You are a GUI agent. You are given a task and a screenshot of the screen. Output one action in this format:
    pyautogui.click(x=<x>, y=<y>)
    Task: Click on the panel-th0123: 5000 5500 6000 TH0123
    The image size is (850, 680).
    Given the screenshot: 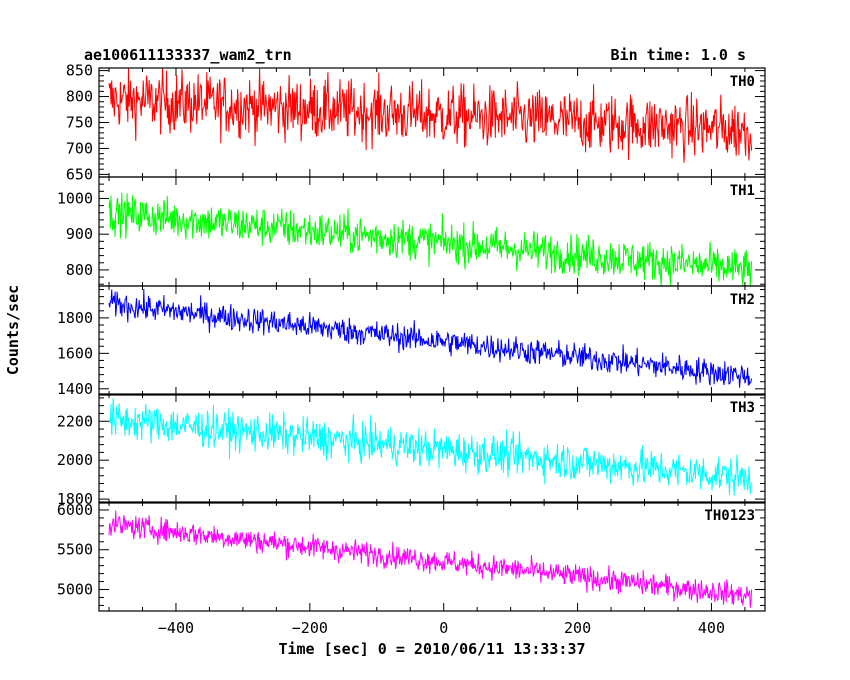 What is the action you would take?
    pyautogui.click(x=411, y=556)
    